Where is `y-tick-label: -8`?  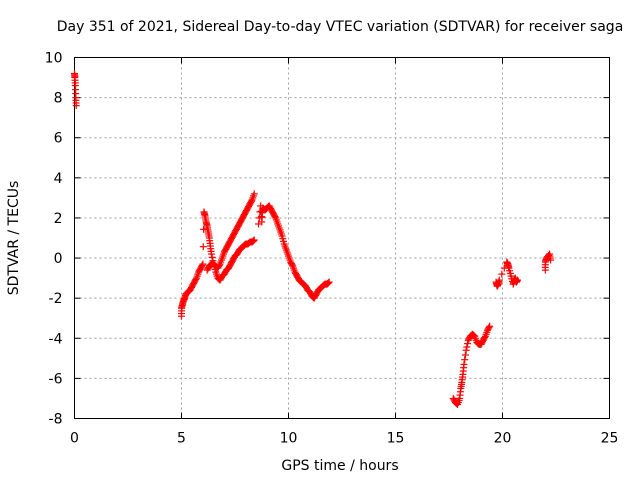 y-tick-label: -8 is located at coordinates (56, 420).